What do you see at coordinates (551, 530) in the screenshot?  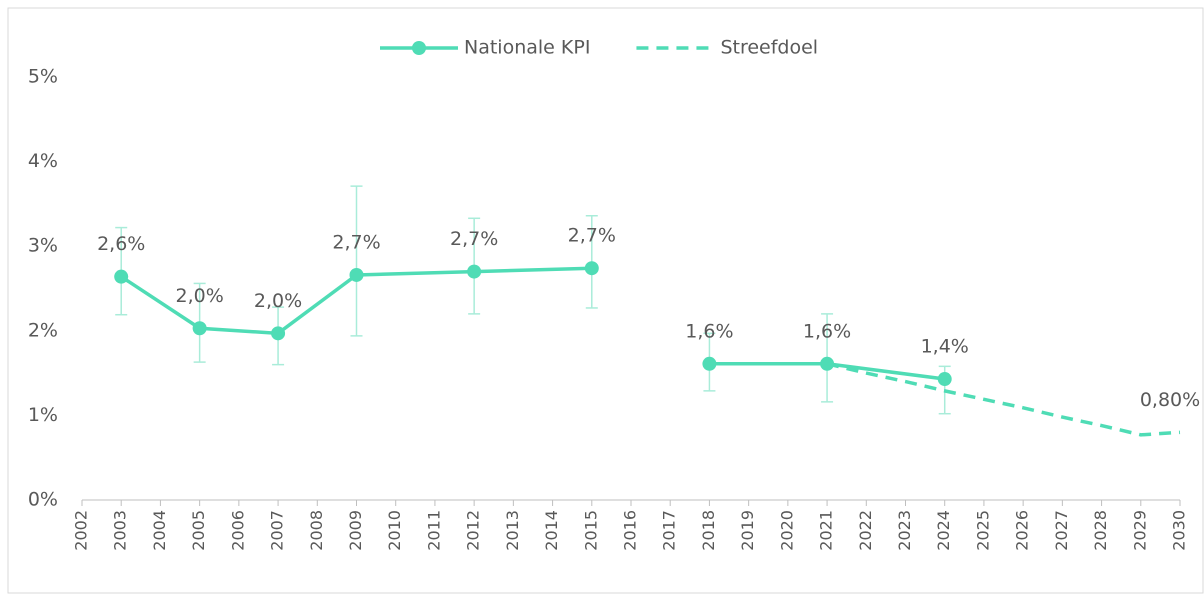 I see `x-tick-label: 2014` at bounding box center [551, 530].